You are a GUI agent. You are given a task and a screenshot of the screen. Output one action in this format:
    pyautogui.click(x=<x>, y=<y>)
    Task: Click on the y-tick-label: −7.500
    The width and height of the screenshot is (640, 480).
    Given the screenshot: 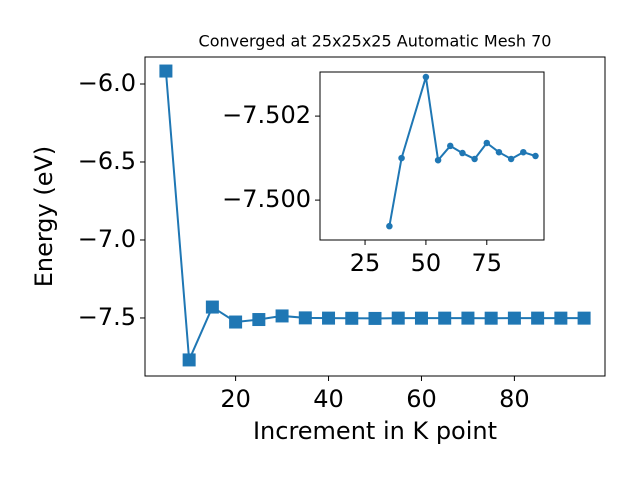 What is the action you would take?
    pyautogui.click(x=266, y=199)
    